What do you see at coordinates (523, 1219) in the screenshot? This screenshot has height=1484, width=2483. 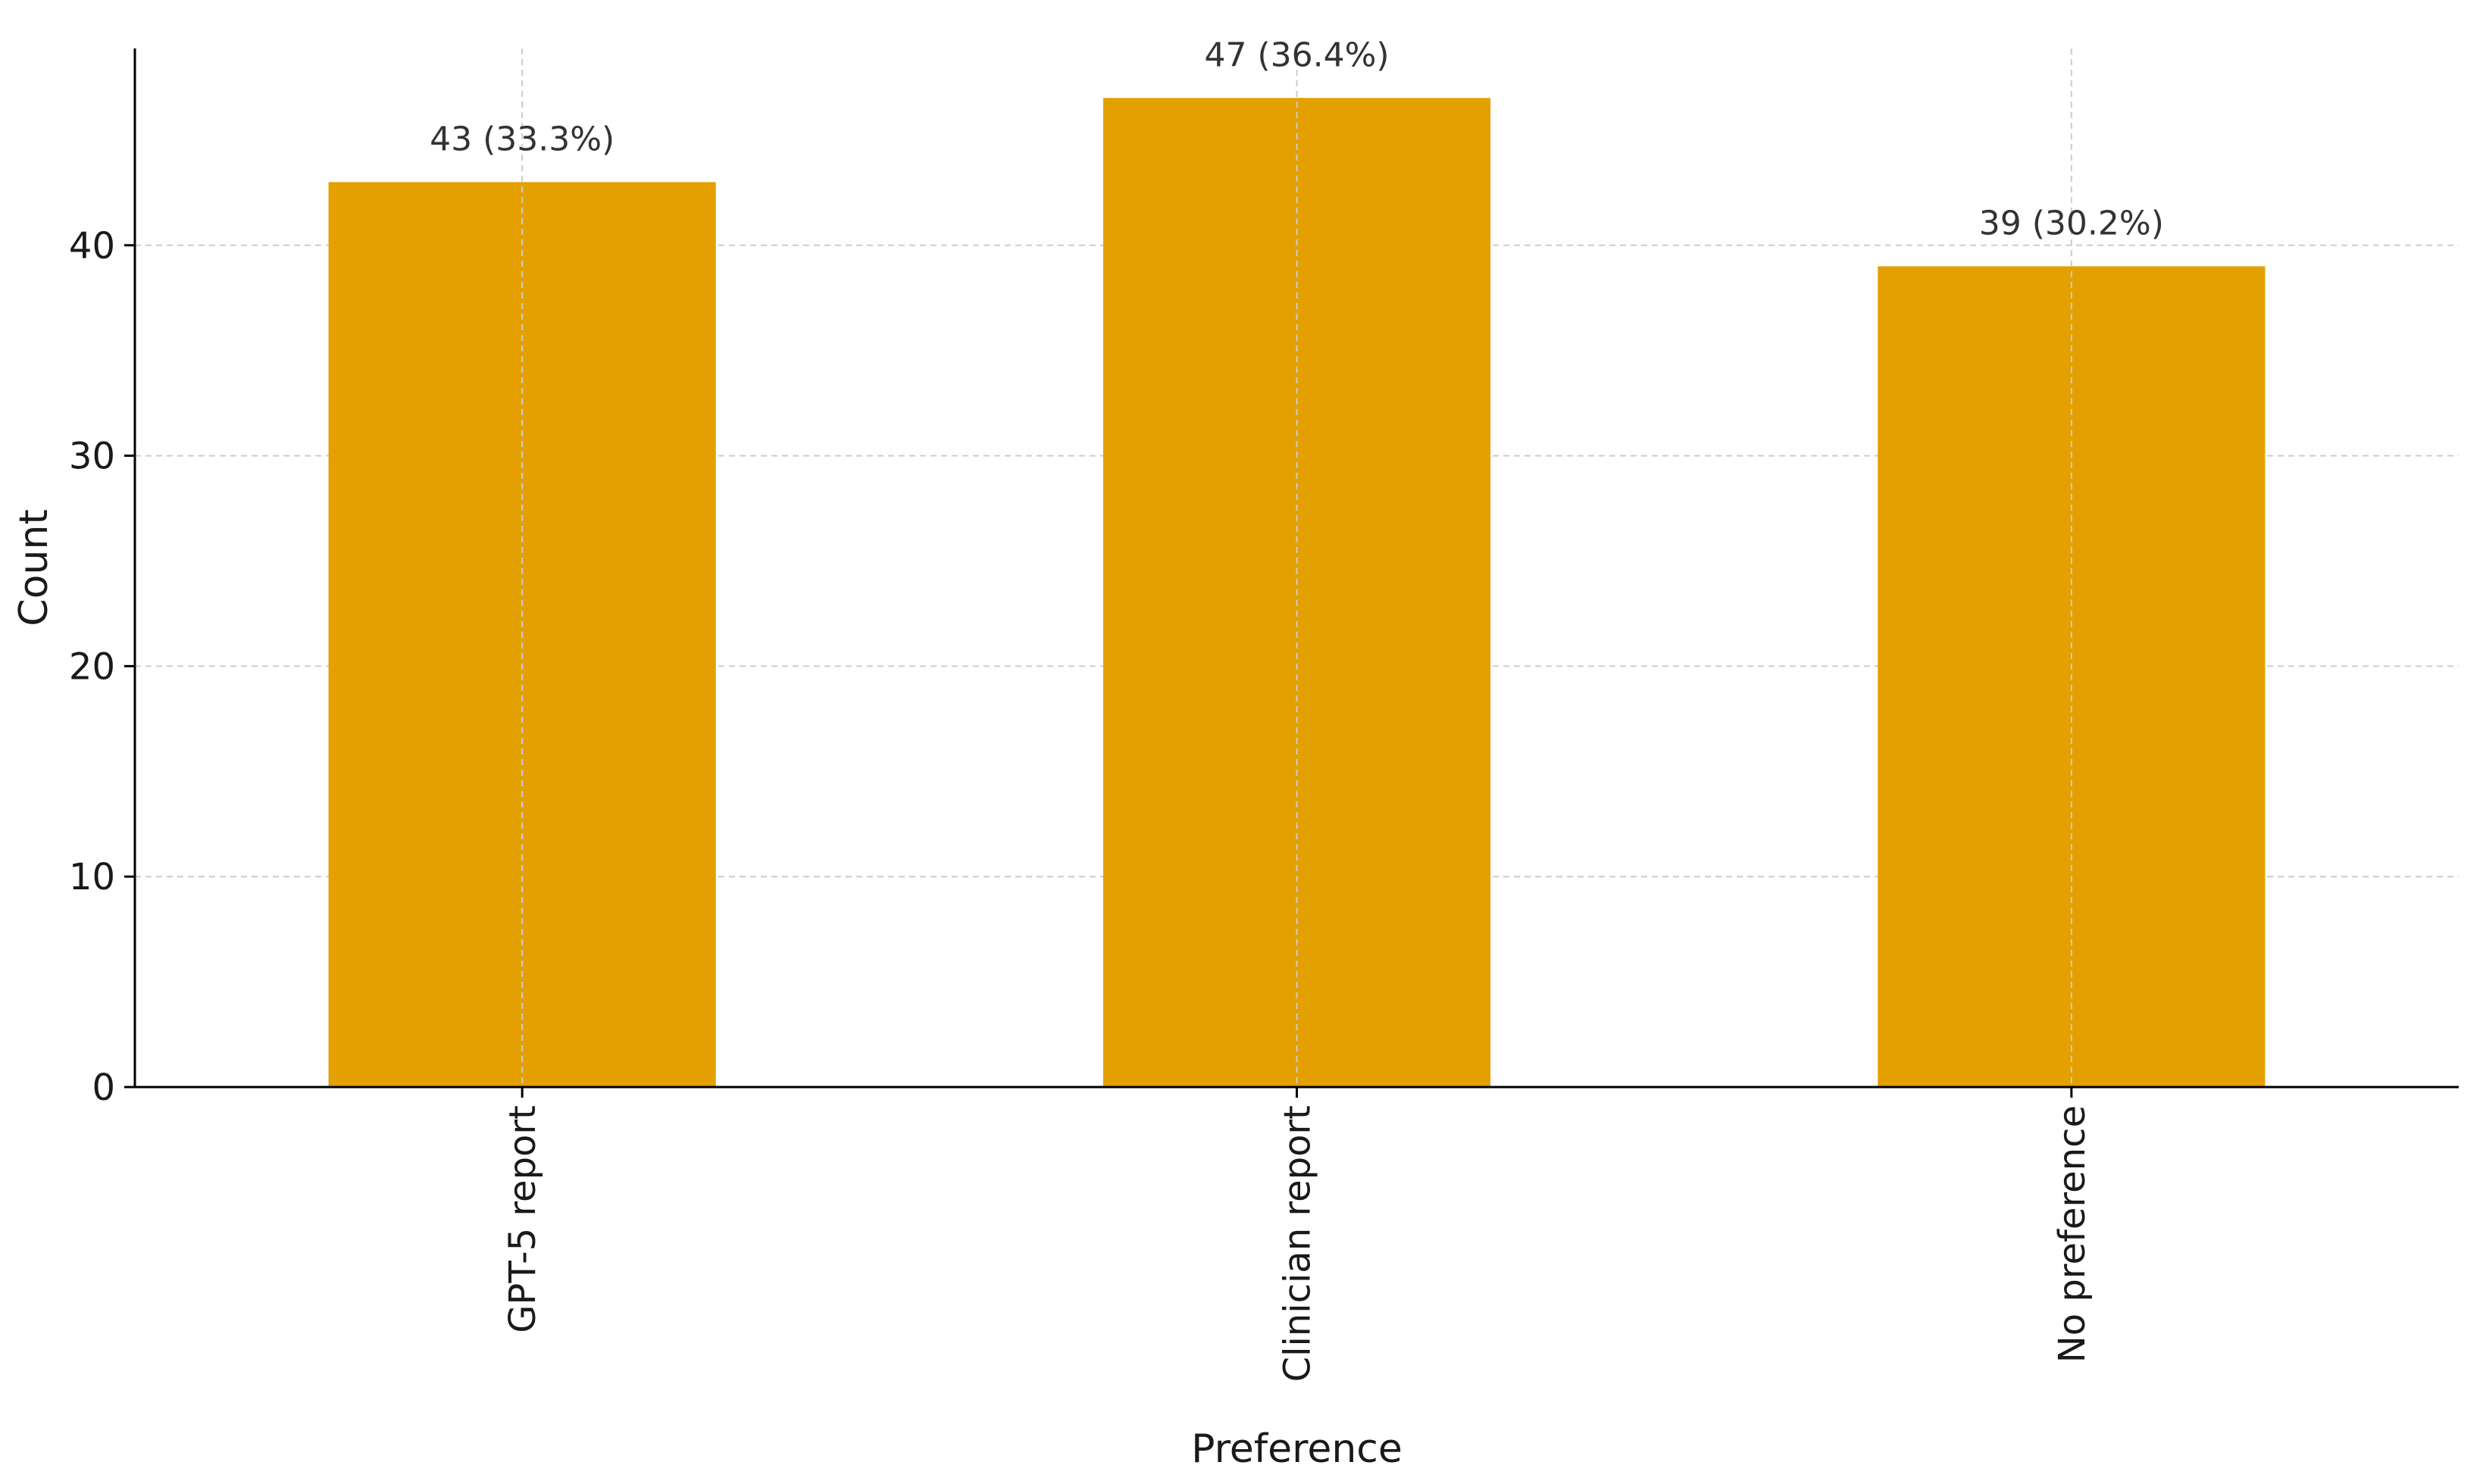 I see `x-tick-label: GPT-5 report` at bounding box center [523, 1219].